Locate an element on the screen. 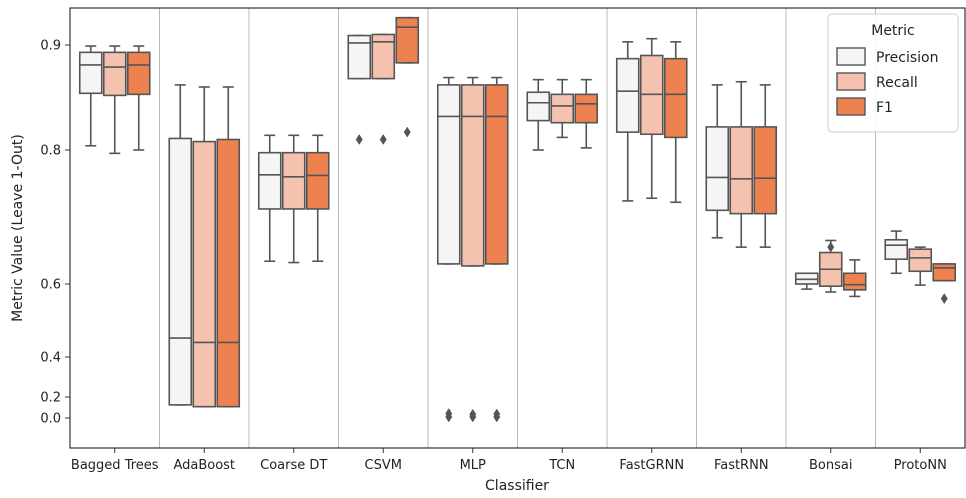 The image size is (966, 498). box-precision-bagged-trees is located at coordinates (90, 96).